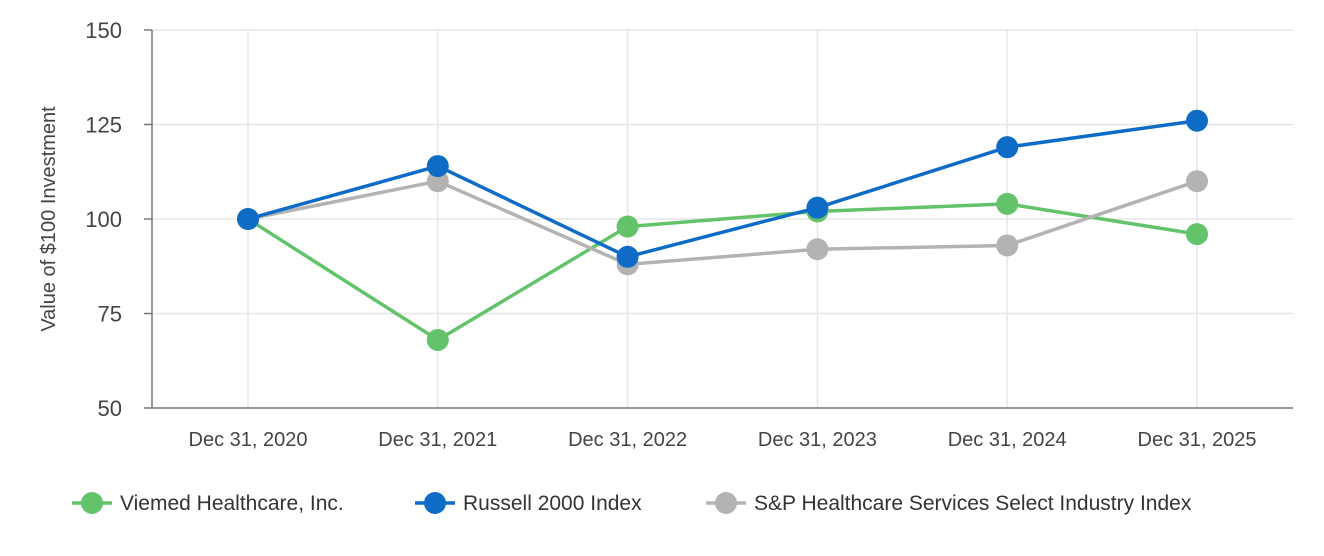 This screenshot has width=1324, height=556. What do you see at coordinates (103, 125) in the screenshot?
I see `y-tick-label: 125` at bounding box center [103, 125].